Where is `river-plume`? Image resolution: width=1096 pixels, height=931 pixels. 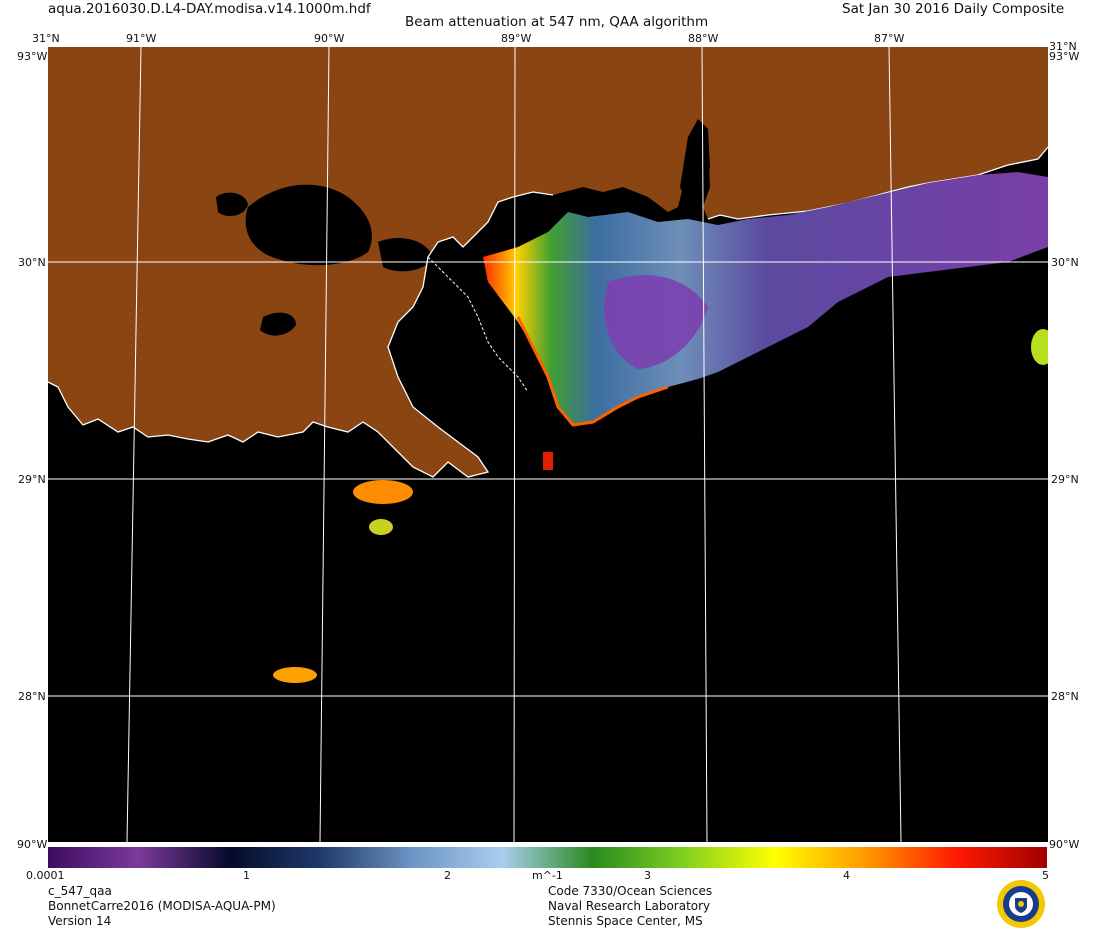 river-plume is located at coordinates (765, 298).